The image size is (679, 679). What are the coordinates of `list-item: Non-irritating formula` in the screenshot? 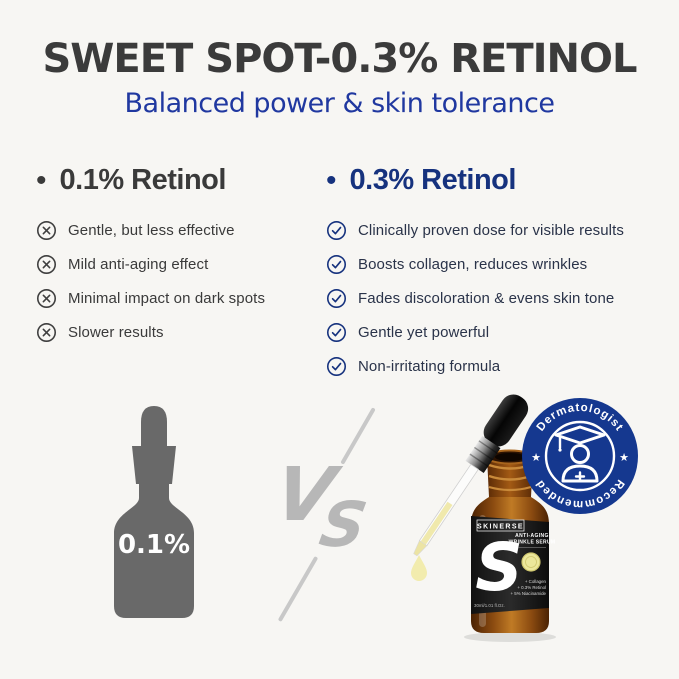 It's located at (491, 366).